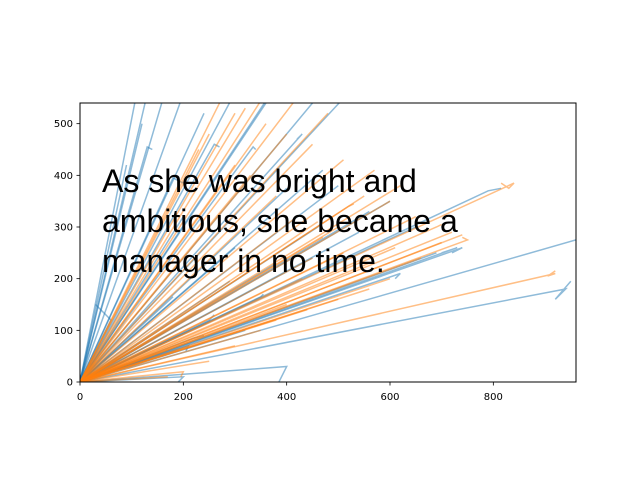 This screenshot has height=480, width=640. What do you see at coordinates (67, 254) in the screenshot?
I see `y-axis: 0 100 200 300 400 500` at bounding box center [67, 254].